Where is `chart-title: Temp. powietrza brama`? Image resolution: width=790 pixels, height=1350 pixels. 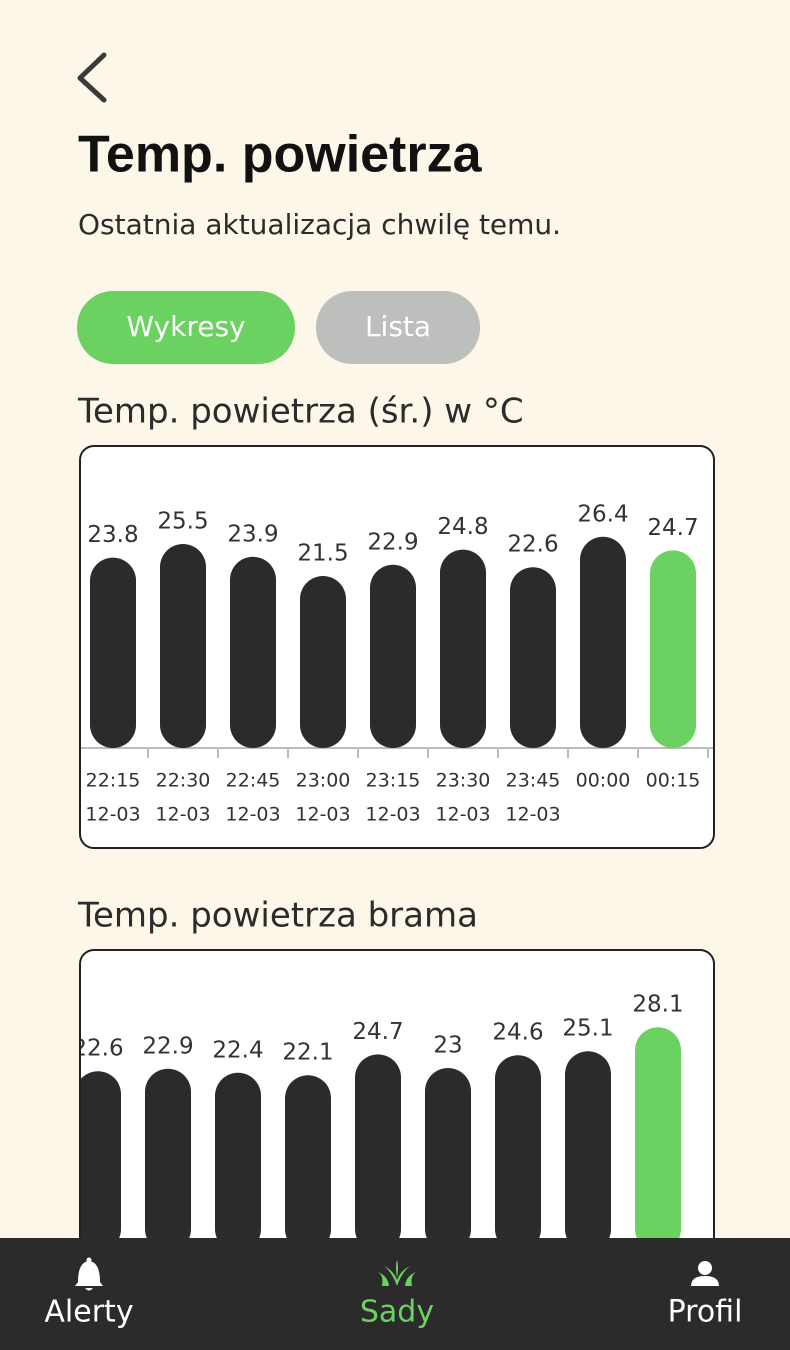
chart-title: Temp. powietrza brama is located at coordinates (277, 916).